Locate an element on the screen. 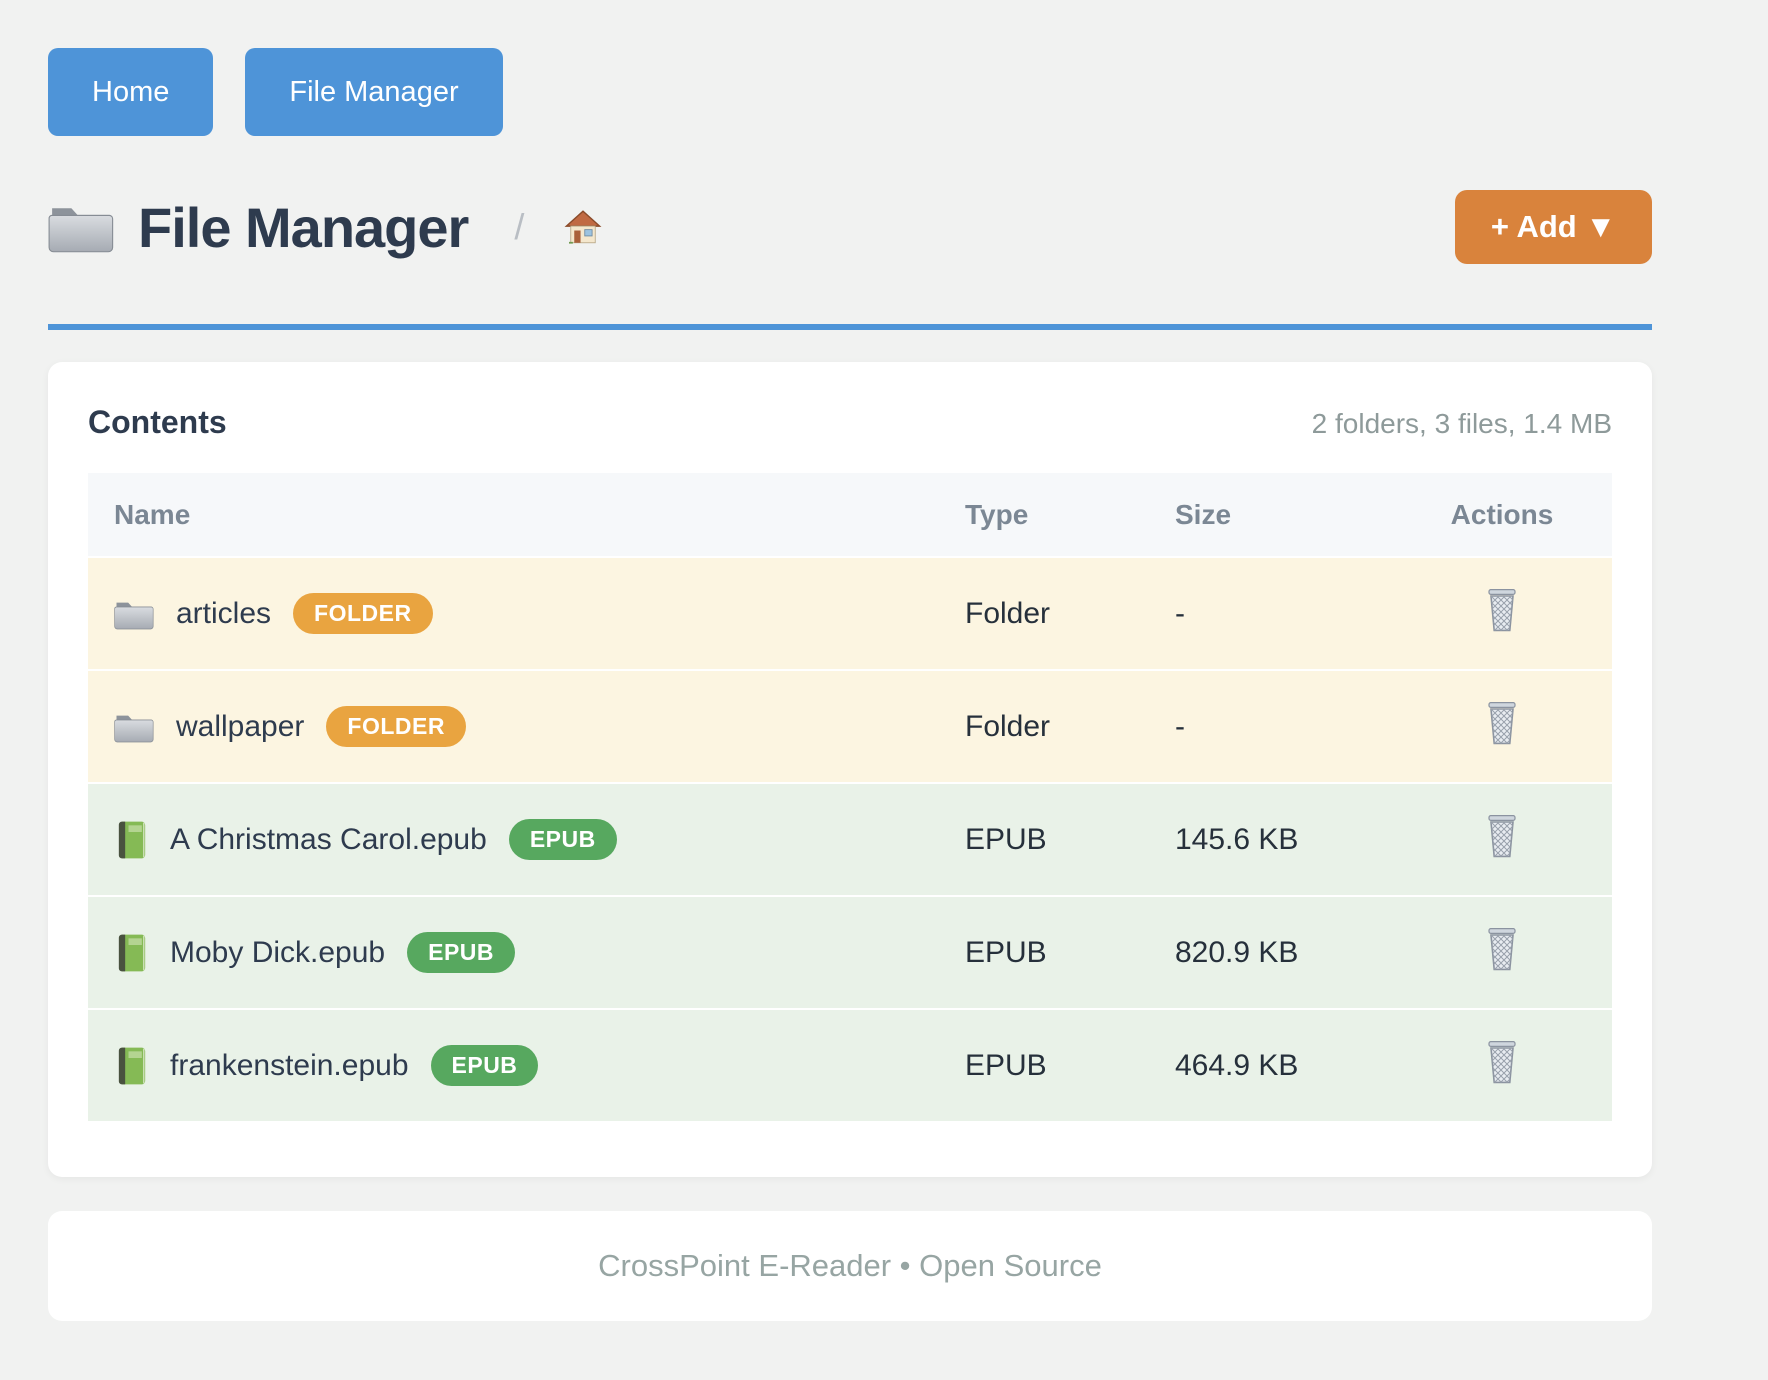 This screenshot has width=1768, height=1380. size-cell: 145.6 KB is located at coordinates (1283, 840).